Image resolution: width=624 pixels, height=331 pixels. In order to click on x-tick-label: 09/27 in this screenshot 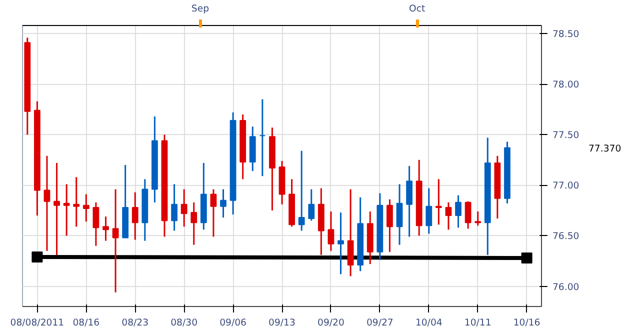, I will do `click(380, 323)`.